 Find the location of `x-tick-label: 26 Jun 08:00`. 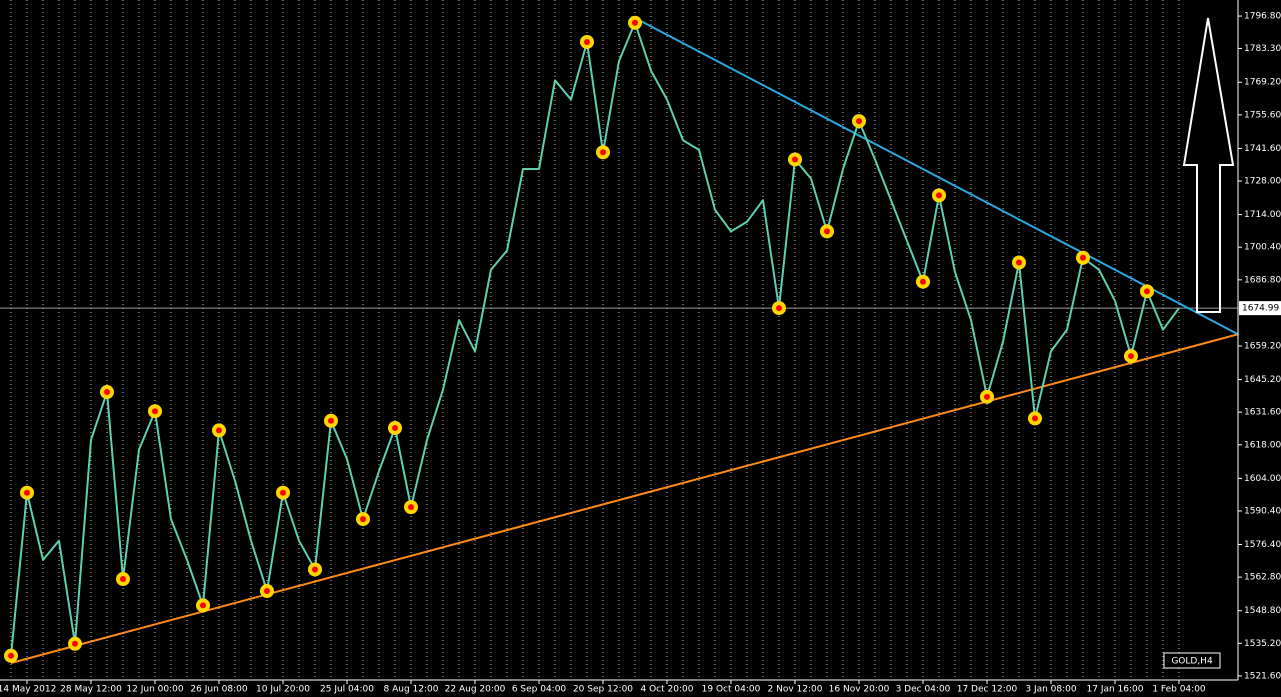

x-tick-label: 26 Jun 08:00 is located at coordinates (218, 690).